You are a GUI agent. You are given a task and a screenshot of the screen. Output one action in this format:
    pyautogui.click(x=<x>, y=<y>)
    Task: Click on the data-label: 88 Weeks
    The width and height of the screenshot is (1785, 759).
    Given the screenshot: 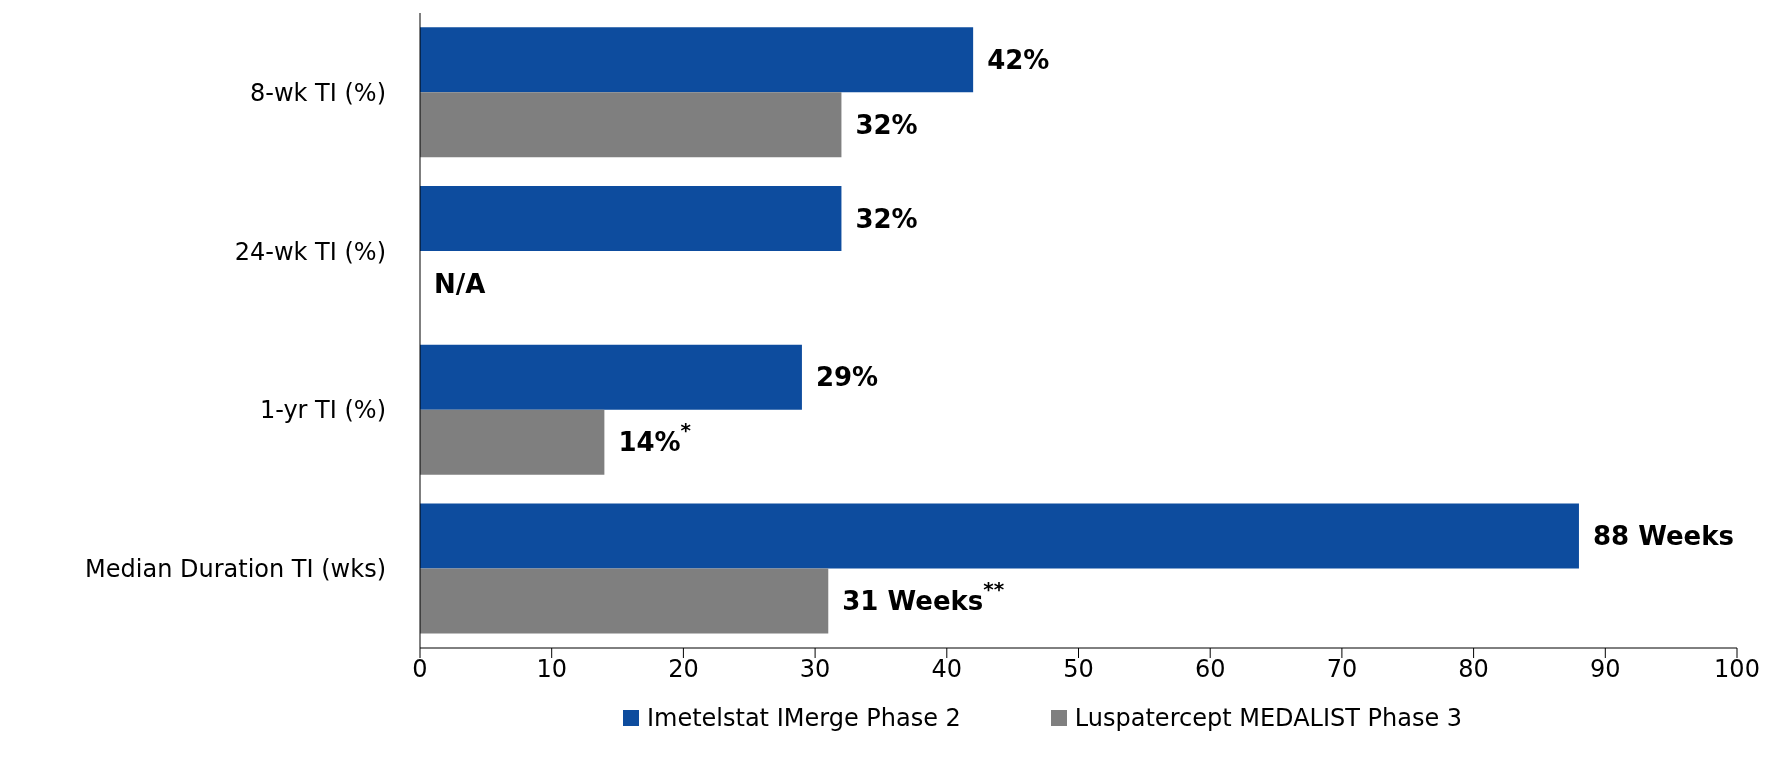 What is the action you would take?
    pyautogui.click(x=1663, y=536)
    